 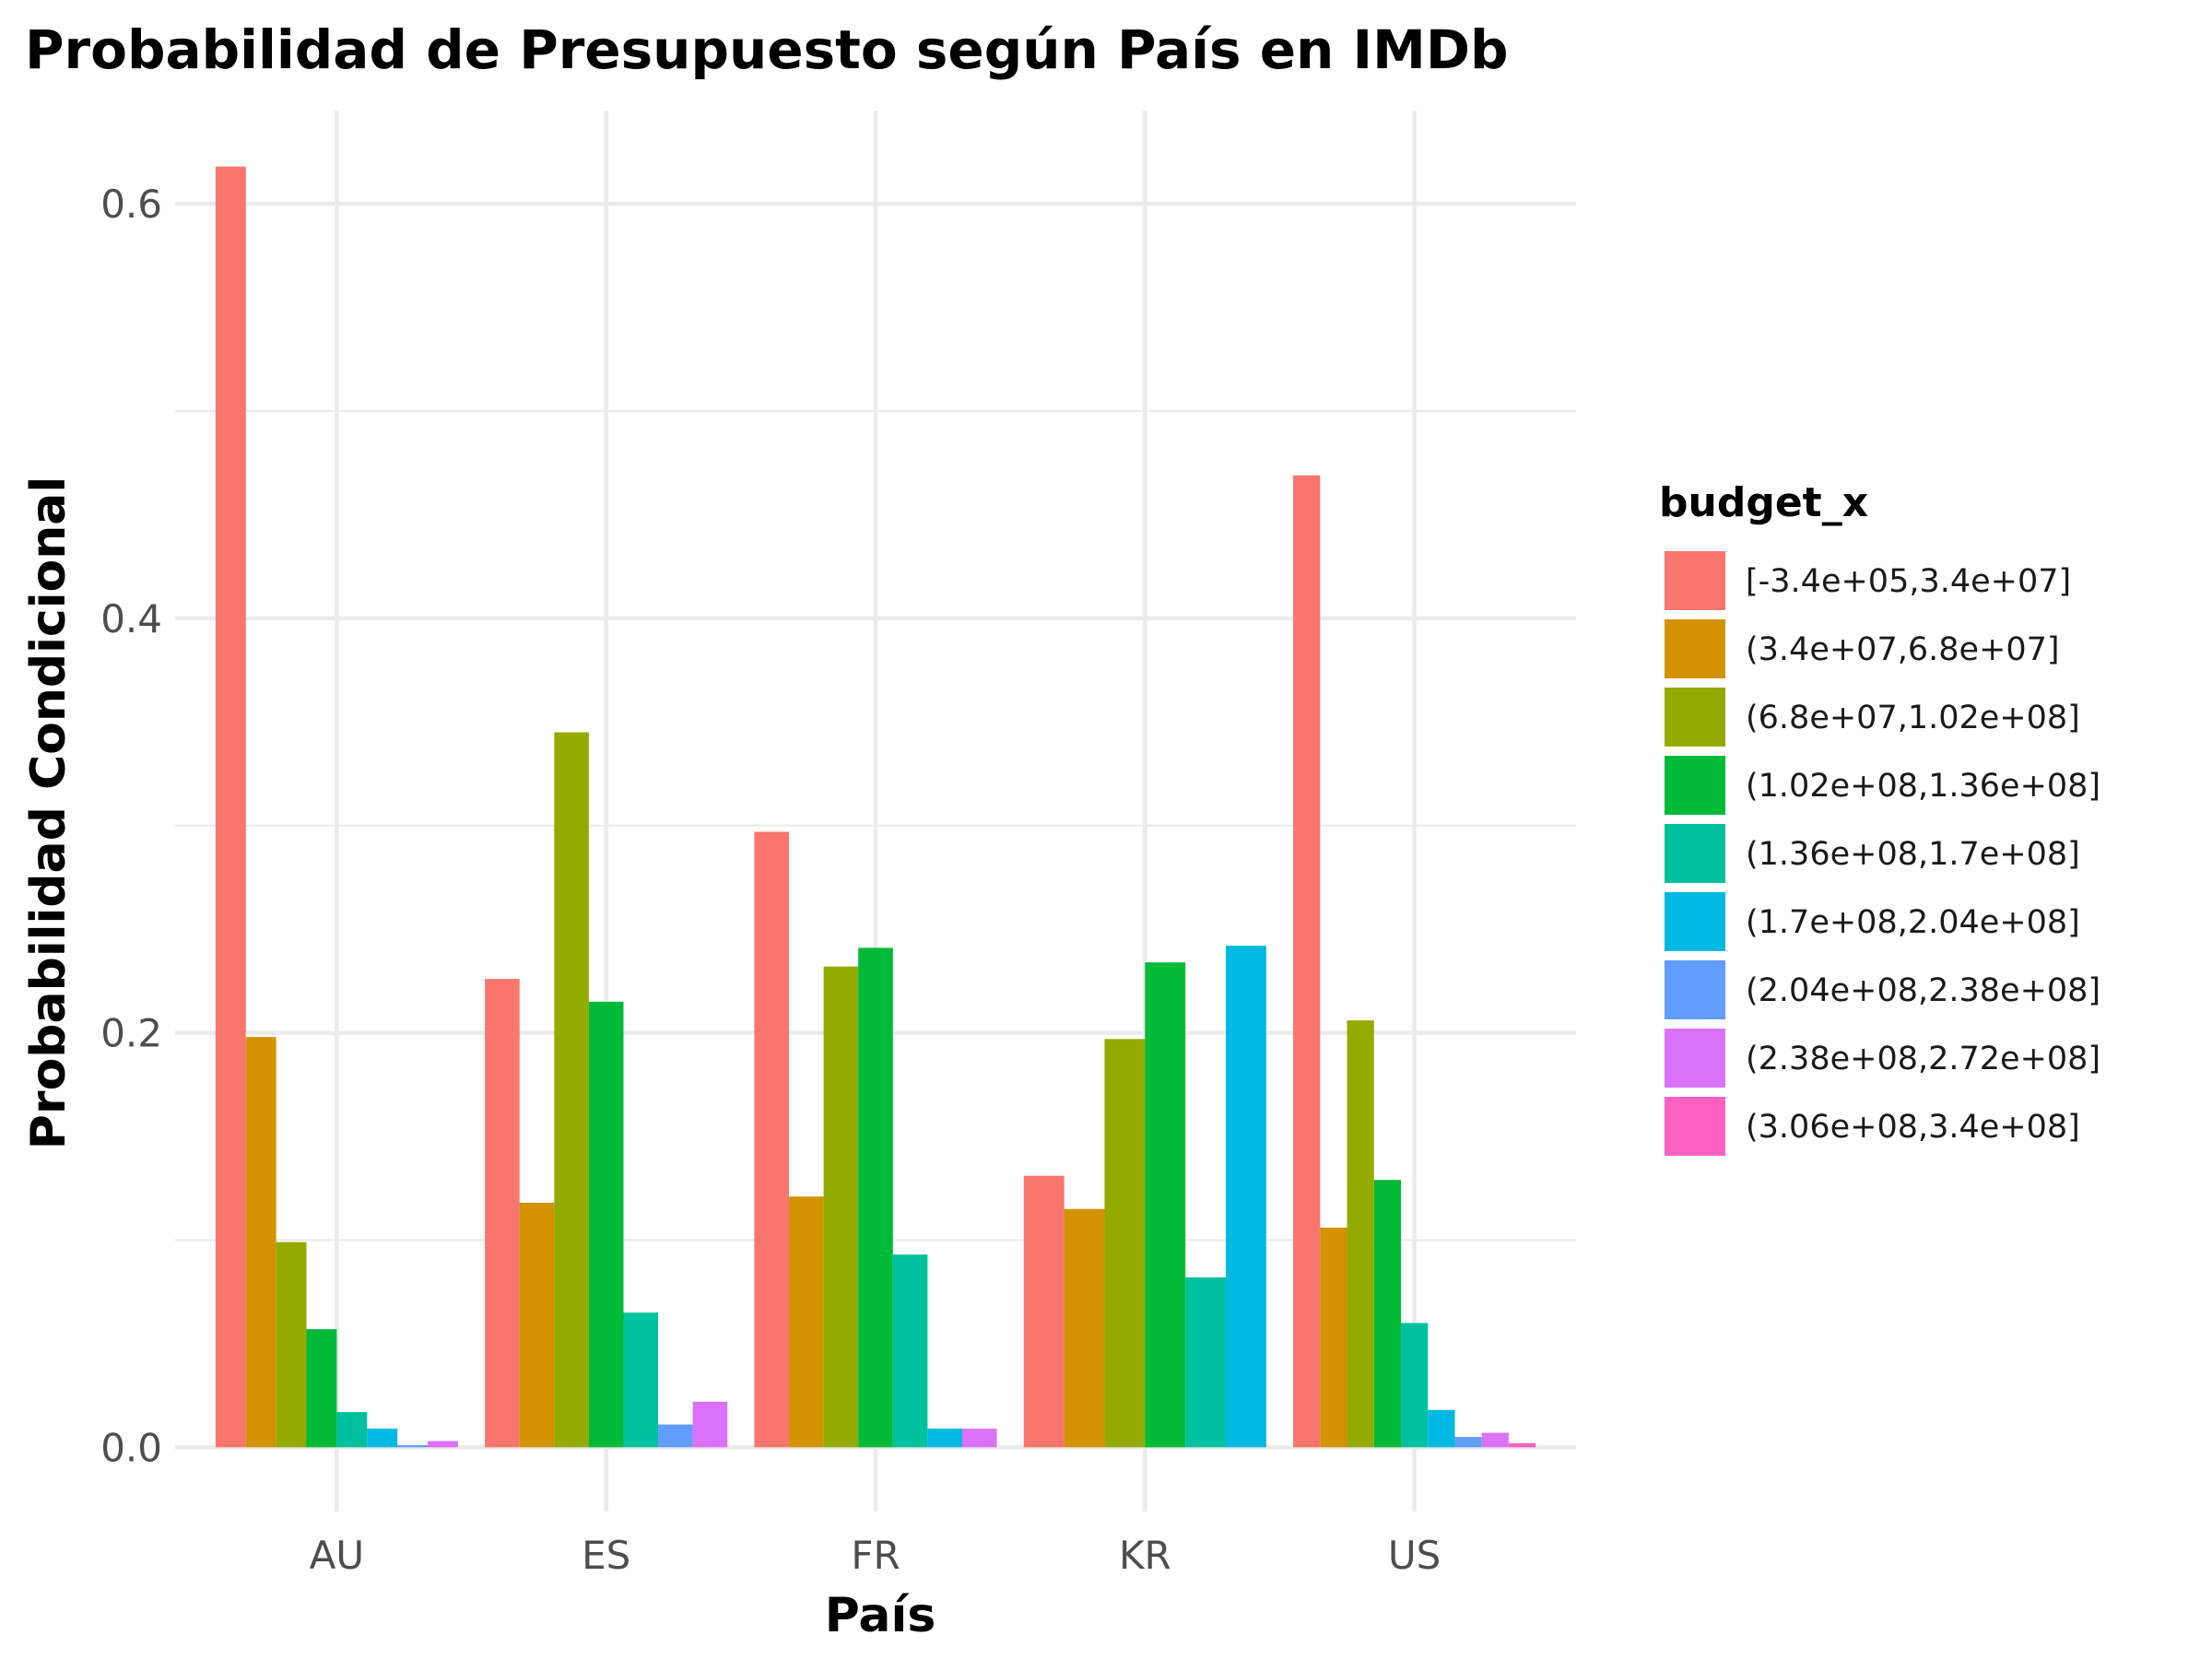 I want to click on y-tick-label: 0.4, so click(x=131, y=618).